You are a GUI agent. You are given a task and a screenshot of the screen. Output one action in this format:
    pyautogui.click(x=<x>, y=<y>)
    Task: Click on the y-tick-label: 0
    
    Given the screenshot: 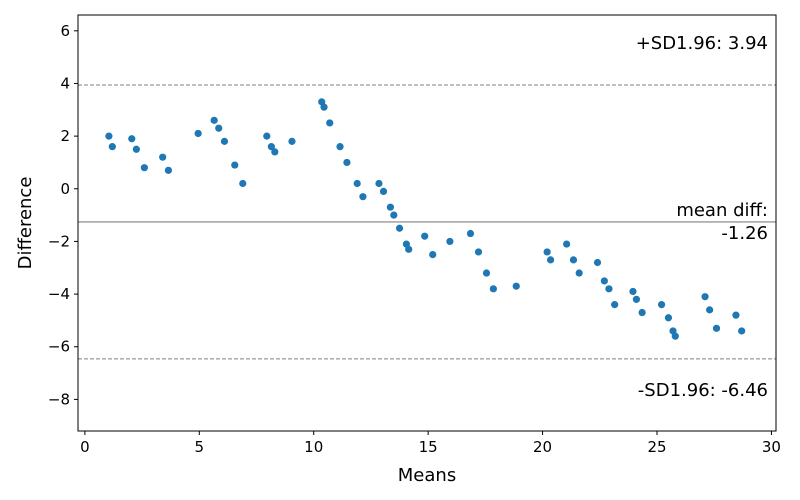 What is the action you would take?
    pyautogui.click(x=65, y=189)
    